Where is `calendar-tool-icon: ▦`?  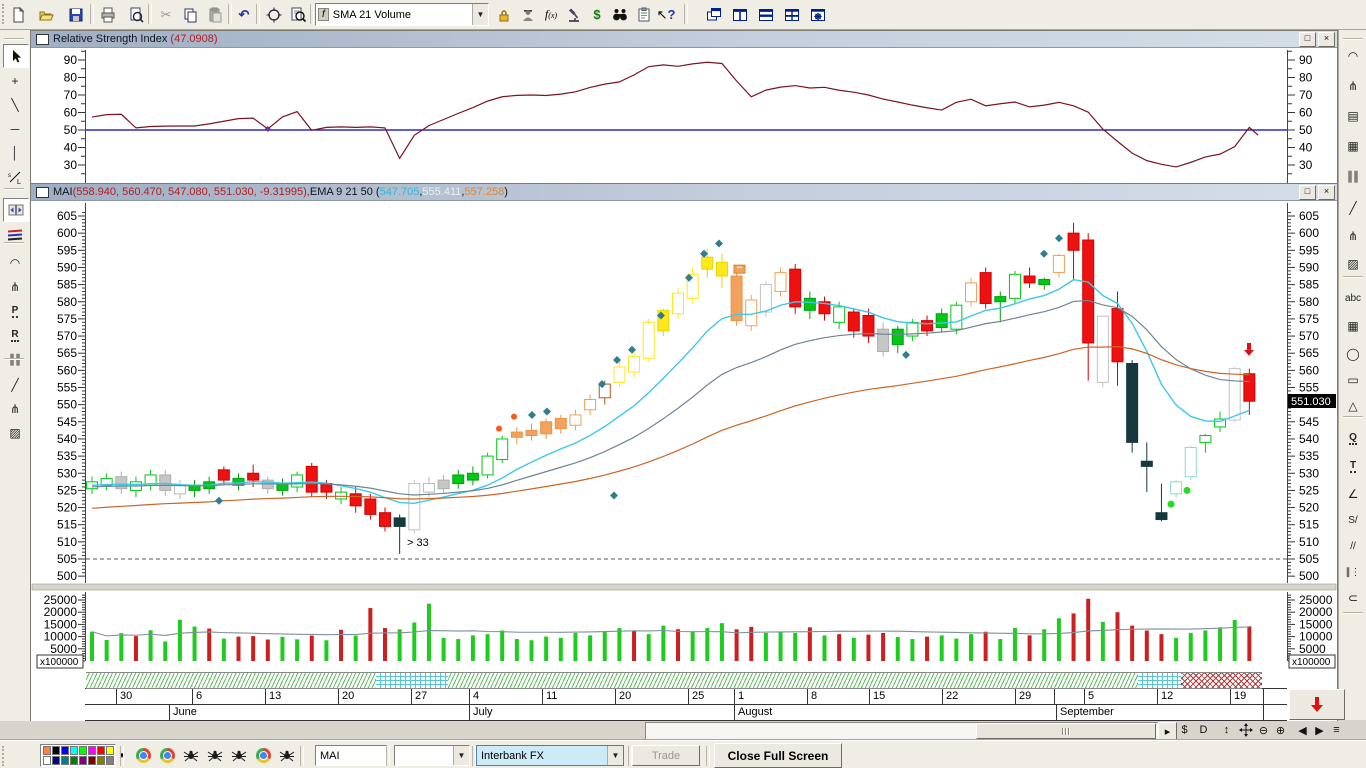 calendar-tool-icon: ▦ is located at coordinates (1353, 326).